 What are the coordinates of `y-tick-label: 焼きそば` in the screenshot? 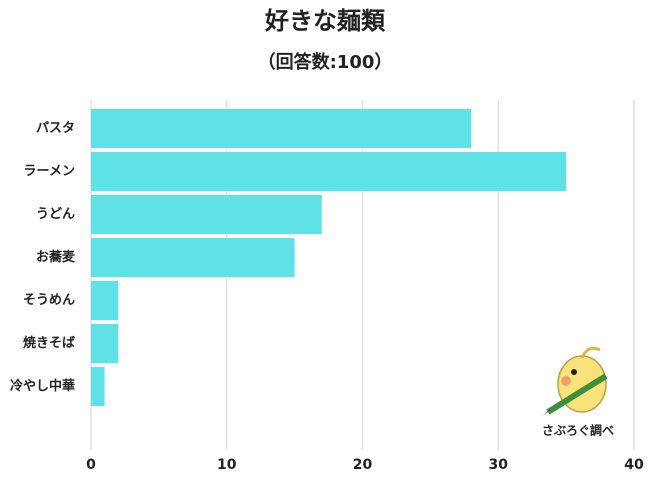 It's located at (49, 343).